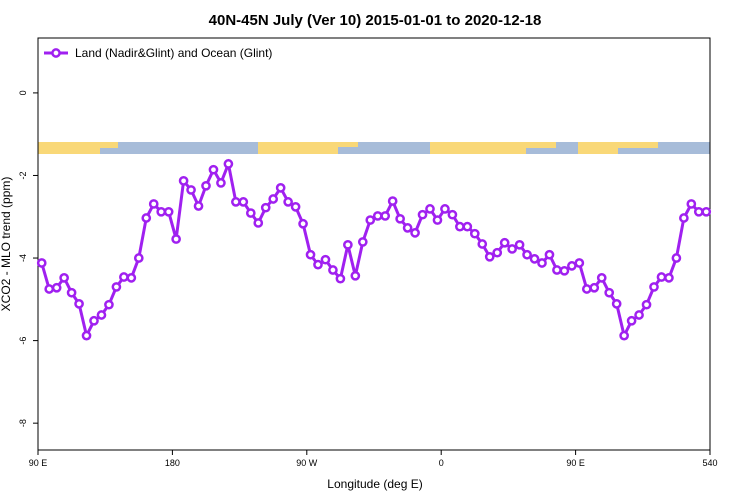 Image resolution: width=750 pixels, height=500 pixels. What do you see at coordinates (441, 463) in the screenshot?
I see `x-tick-label: 0` at bounding box center [441, 463].